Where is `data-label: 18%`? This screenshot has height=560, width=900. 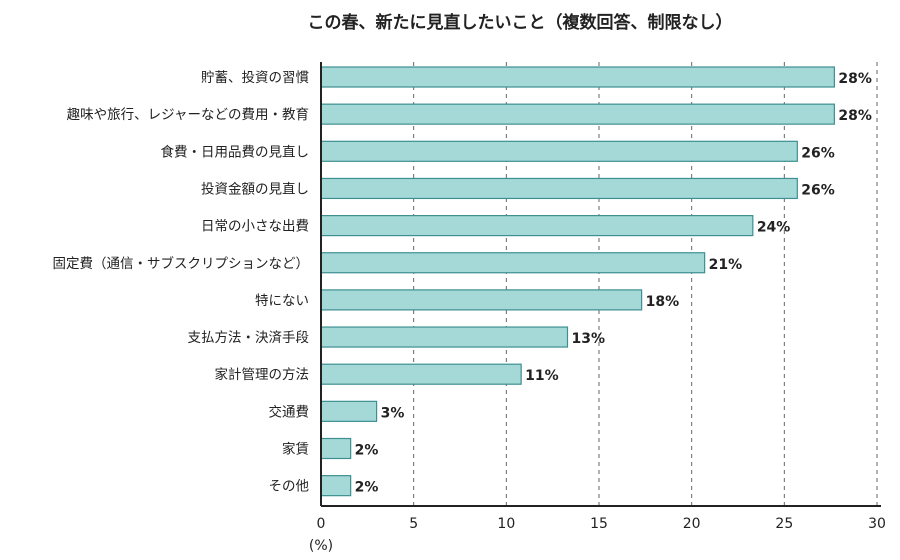
data-label: 18% is located at coordinates (663, 302).